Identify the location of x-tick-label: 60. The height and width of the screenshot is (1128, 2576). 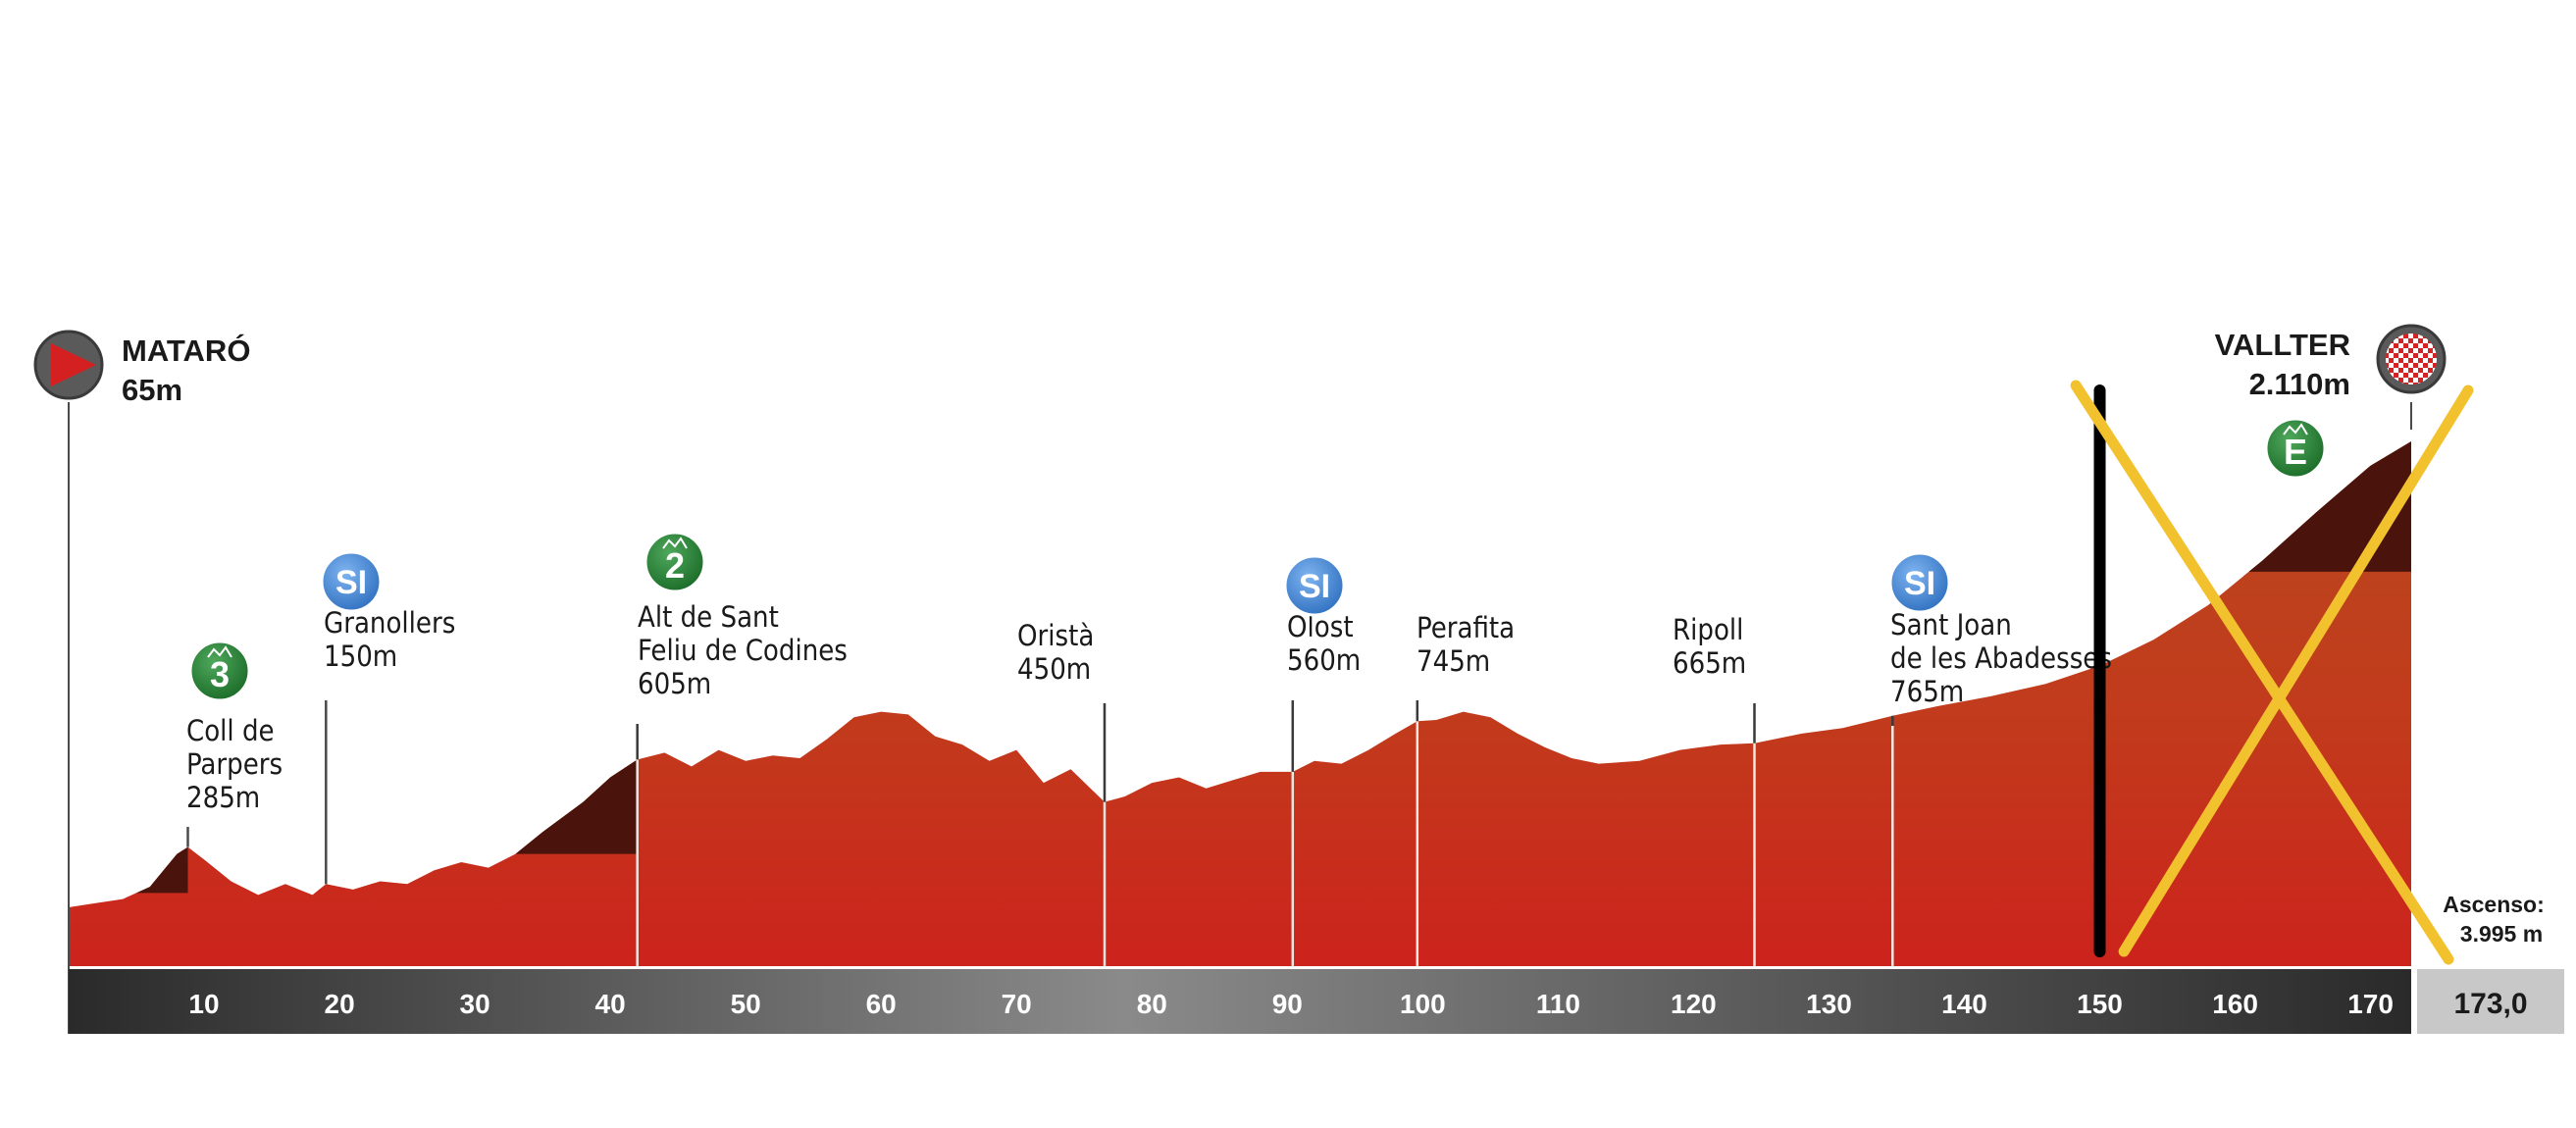
(881, 1004).